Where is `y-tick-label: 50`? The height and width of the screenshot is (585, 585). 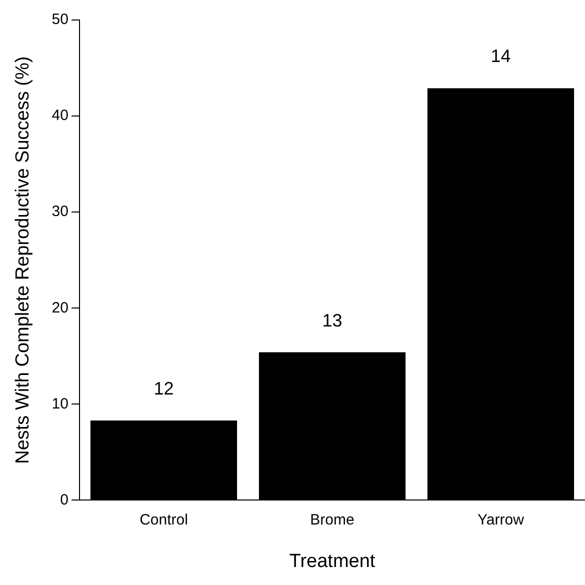
y-tick-label: 50 is located at coordinates (60, 19).